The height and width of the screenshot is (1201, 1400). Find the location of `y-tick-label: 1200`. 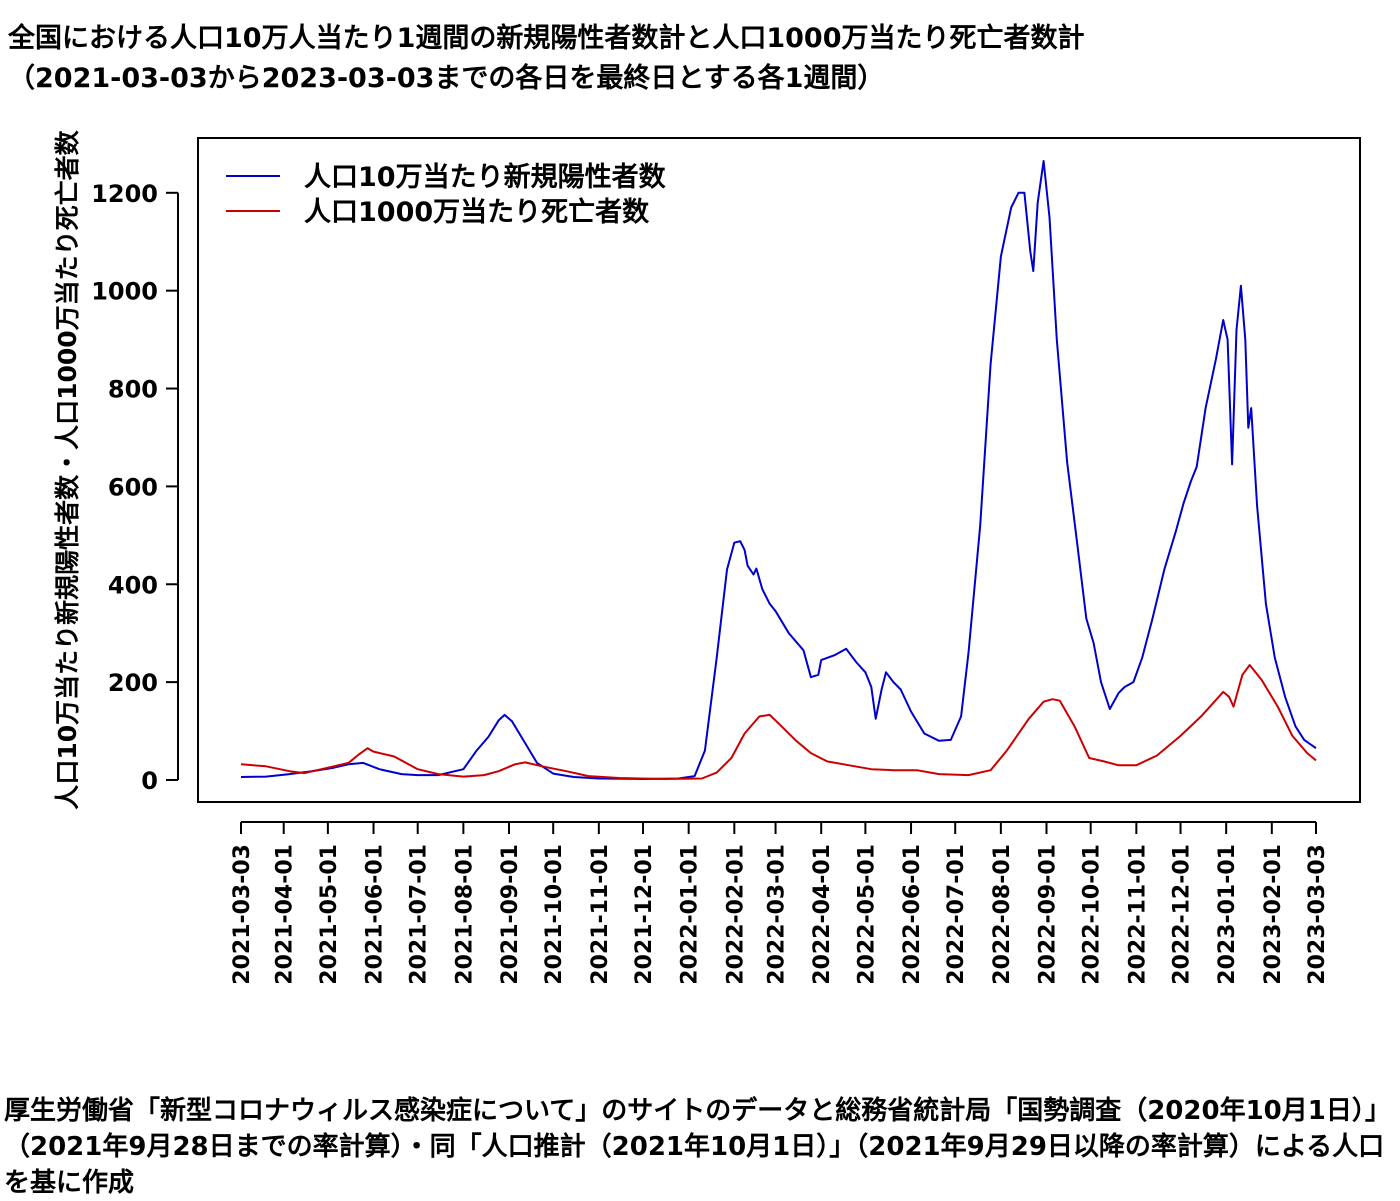

y-tick-label: 1200 is located at coordinates (124, 194).